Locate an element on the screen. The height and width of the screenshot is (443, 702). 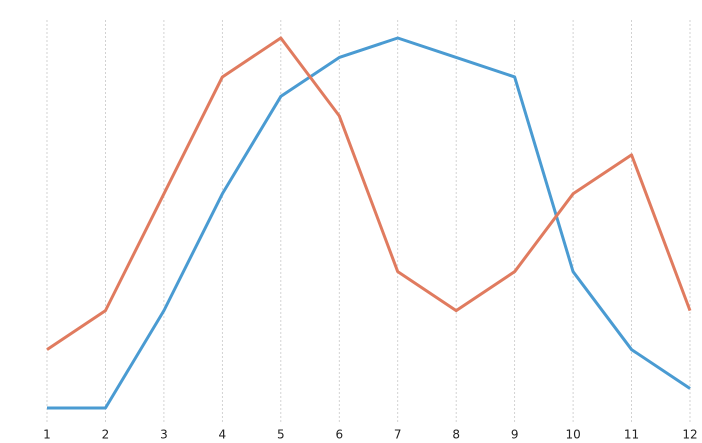
x-tick-label: 6 is located at coordinates (339, 435).